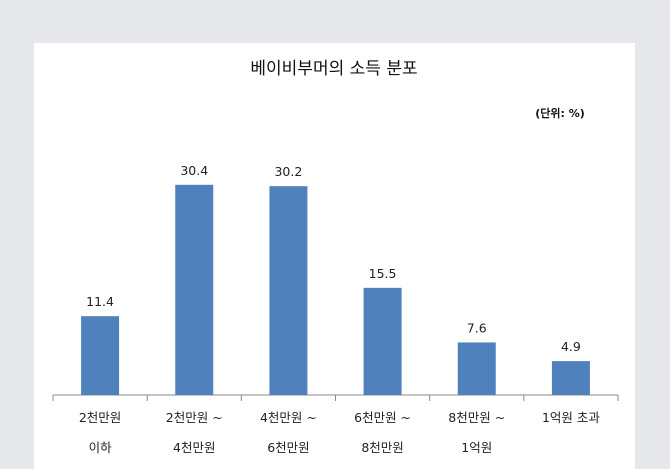 This screenshot has height=469, width=670. Describe the element at coordinates (101, 447) in the screenshot. I see `x-tick-label: 이하` at that location.